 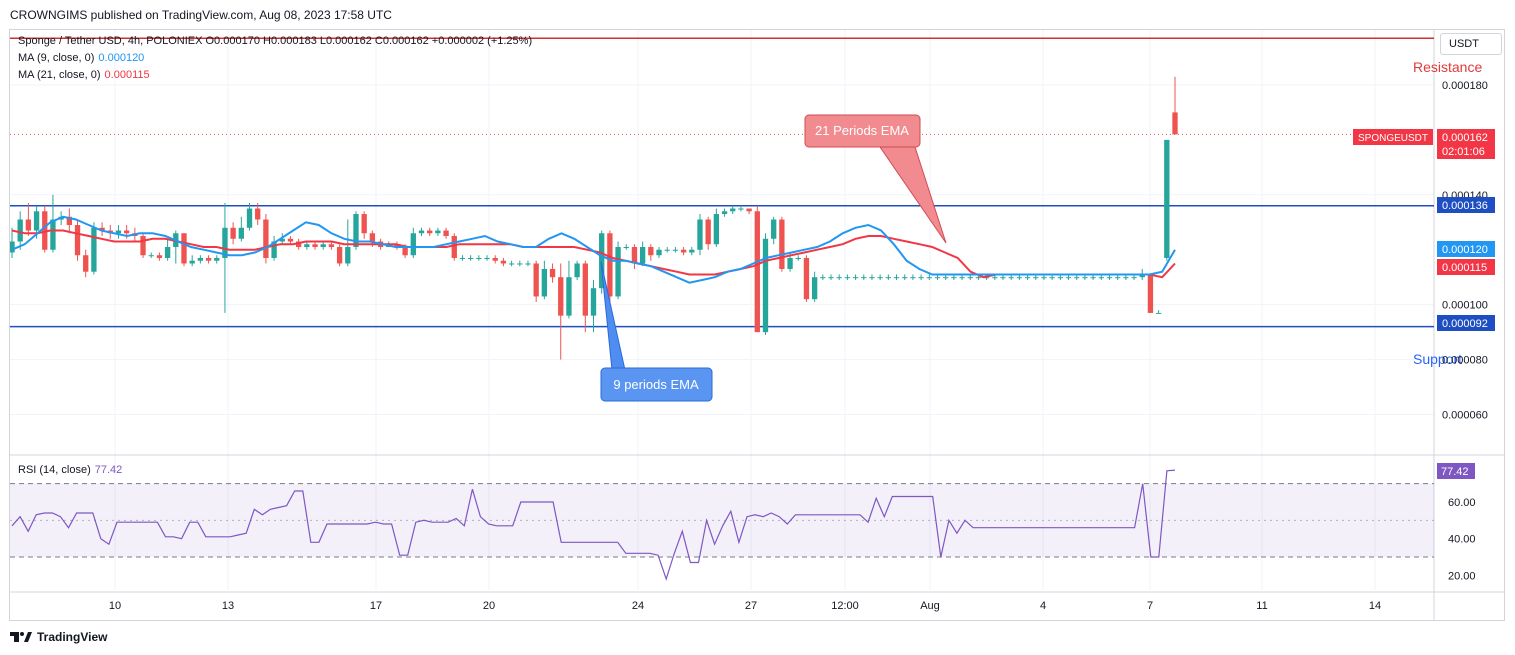 I want to click on symbol-tag-text: SPONGEUSDT, so click(x=1393, y=138).